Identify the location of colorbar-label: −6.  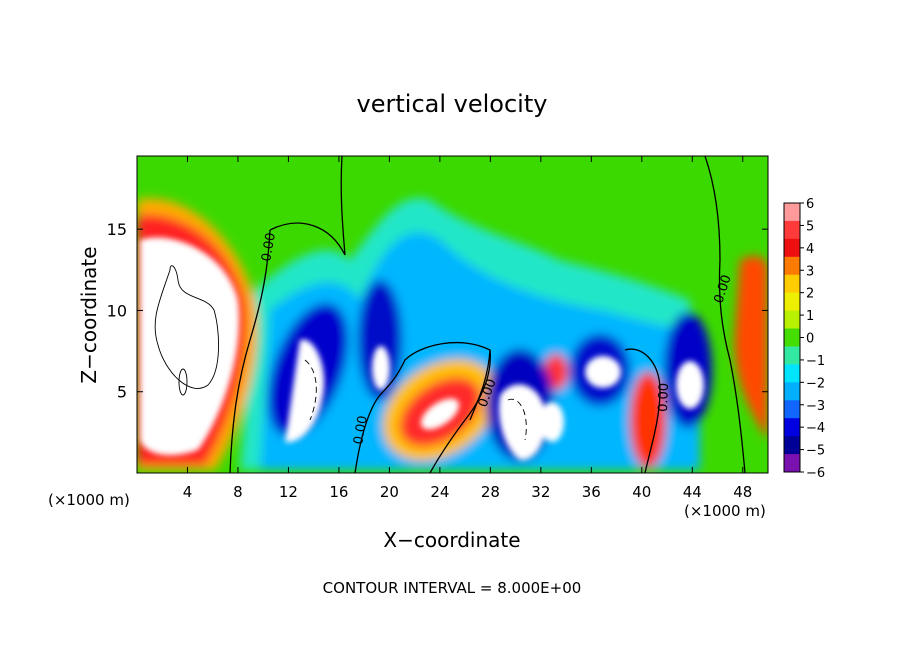
(815, 473).